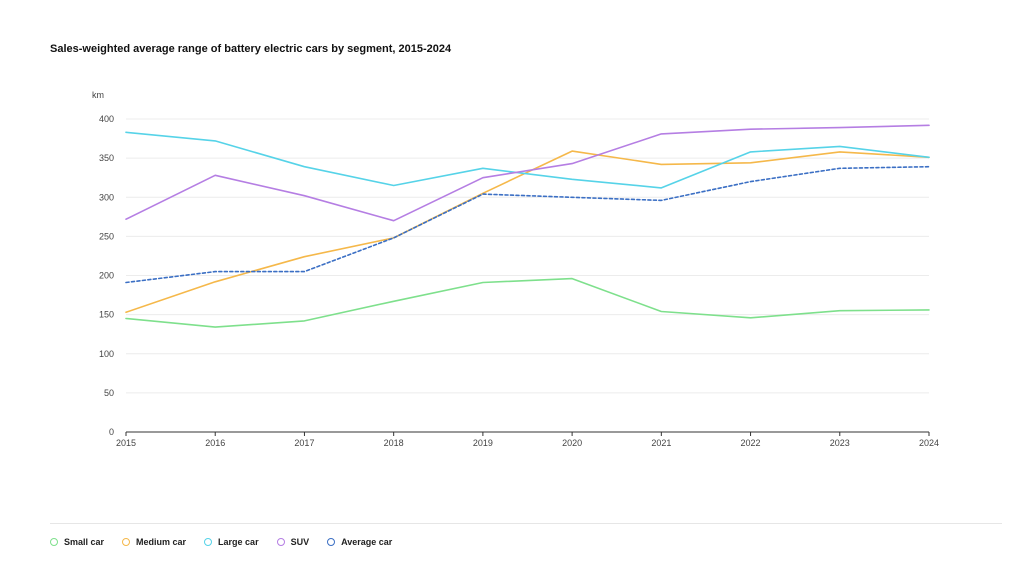 This screenshot has height=568, width=1024. What do you see at coordinates (483, 443) in the screenshot?
I see `x-tick-label: 2019` at bounding box center [483, 443].